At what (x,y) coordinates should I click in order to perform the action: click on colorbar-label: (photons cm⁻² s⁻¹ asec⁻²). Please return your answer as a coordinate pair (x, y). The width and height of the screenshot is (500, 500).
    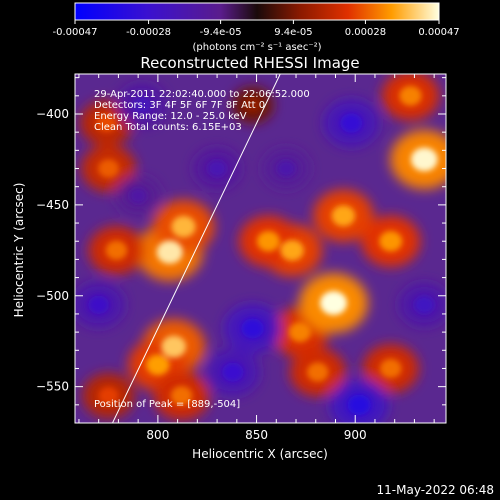
    Looking at the image, I should click on (256, 47).